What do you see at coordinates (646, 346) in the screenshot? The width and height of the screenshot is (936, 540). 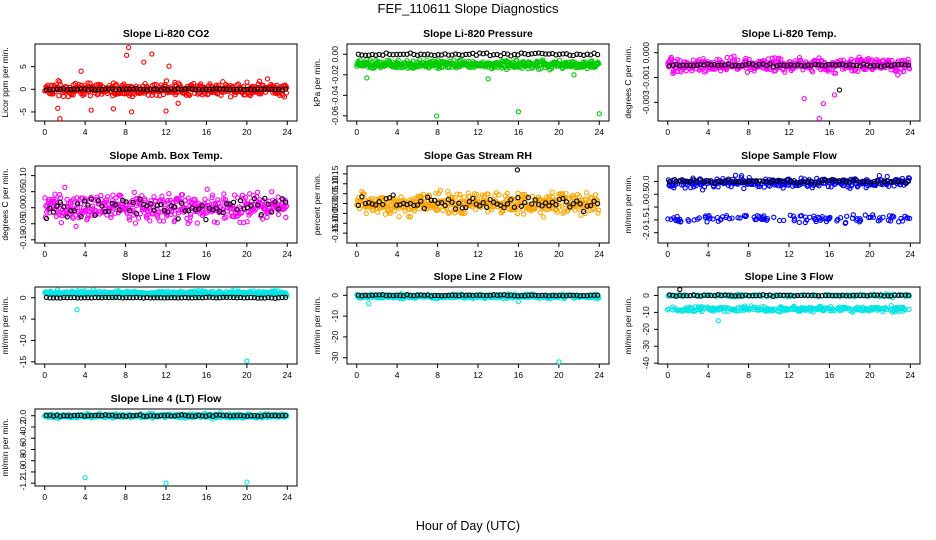 I see `y-tick-label: -30` at bounding box center [646, 346].